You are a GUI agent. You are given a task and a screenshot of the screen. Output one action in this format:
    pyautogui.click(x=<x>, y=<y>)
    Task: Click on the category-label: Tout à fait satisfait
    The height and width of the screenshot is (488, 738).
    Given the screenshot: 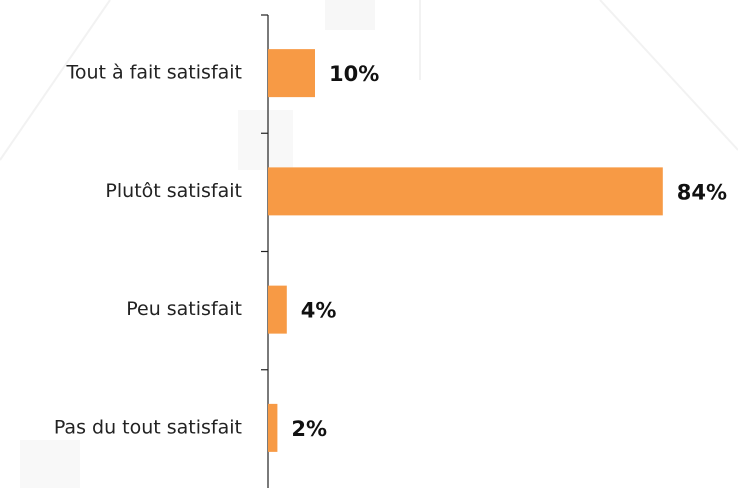 What is the action you would take?
    pyautogui.click(x=153, y=73)
    